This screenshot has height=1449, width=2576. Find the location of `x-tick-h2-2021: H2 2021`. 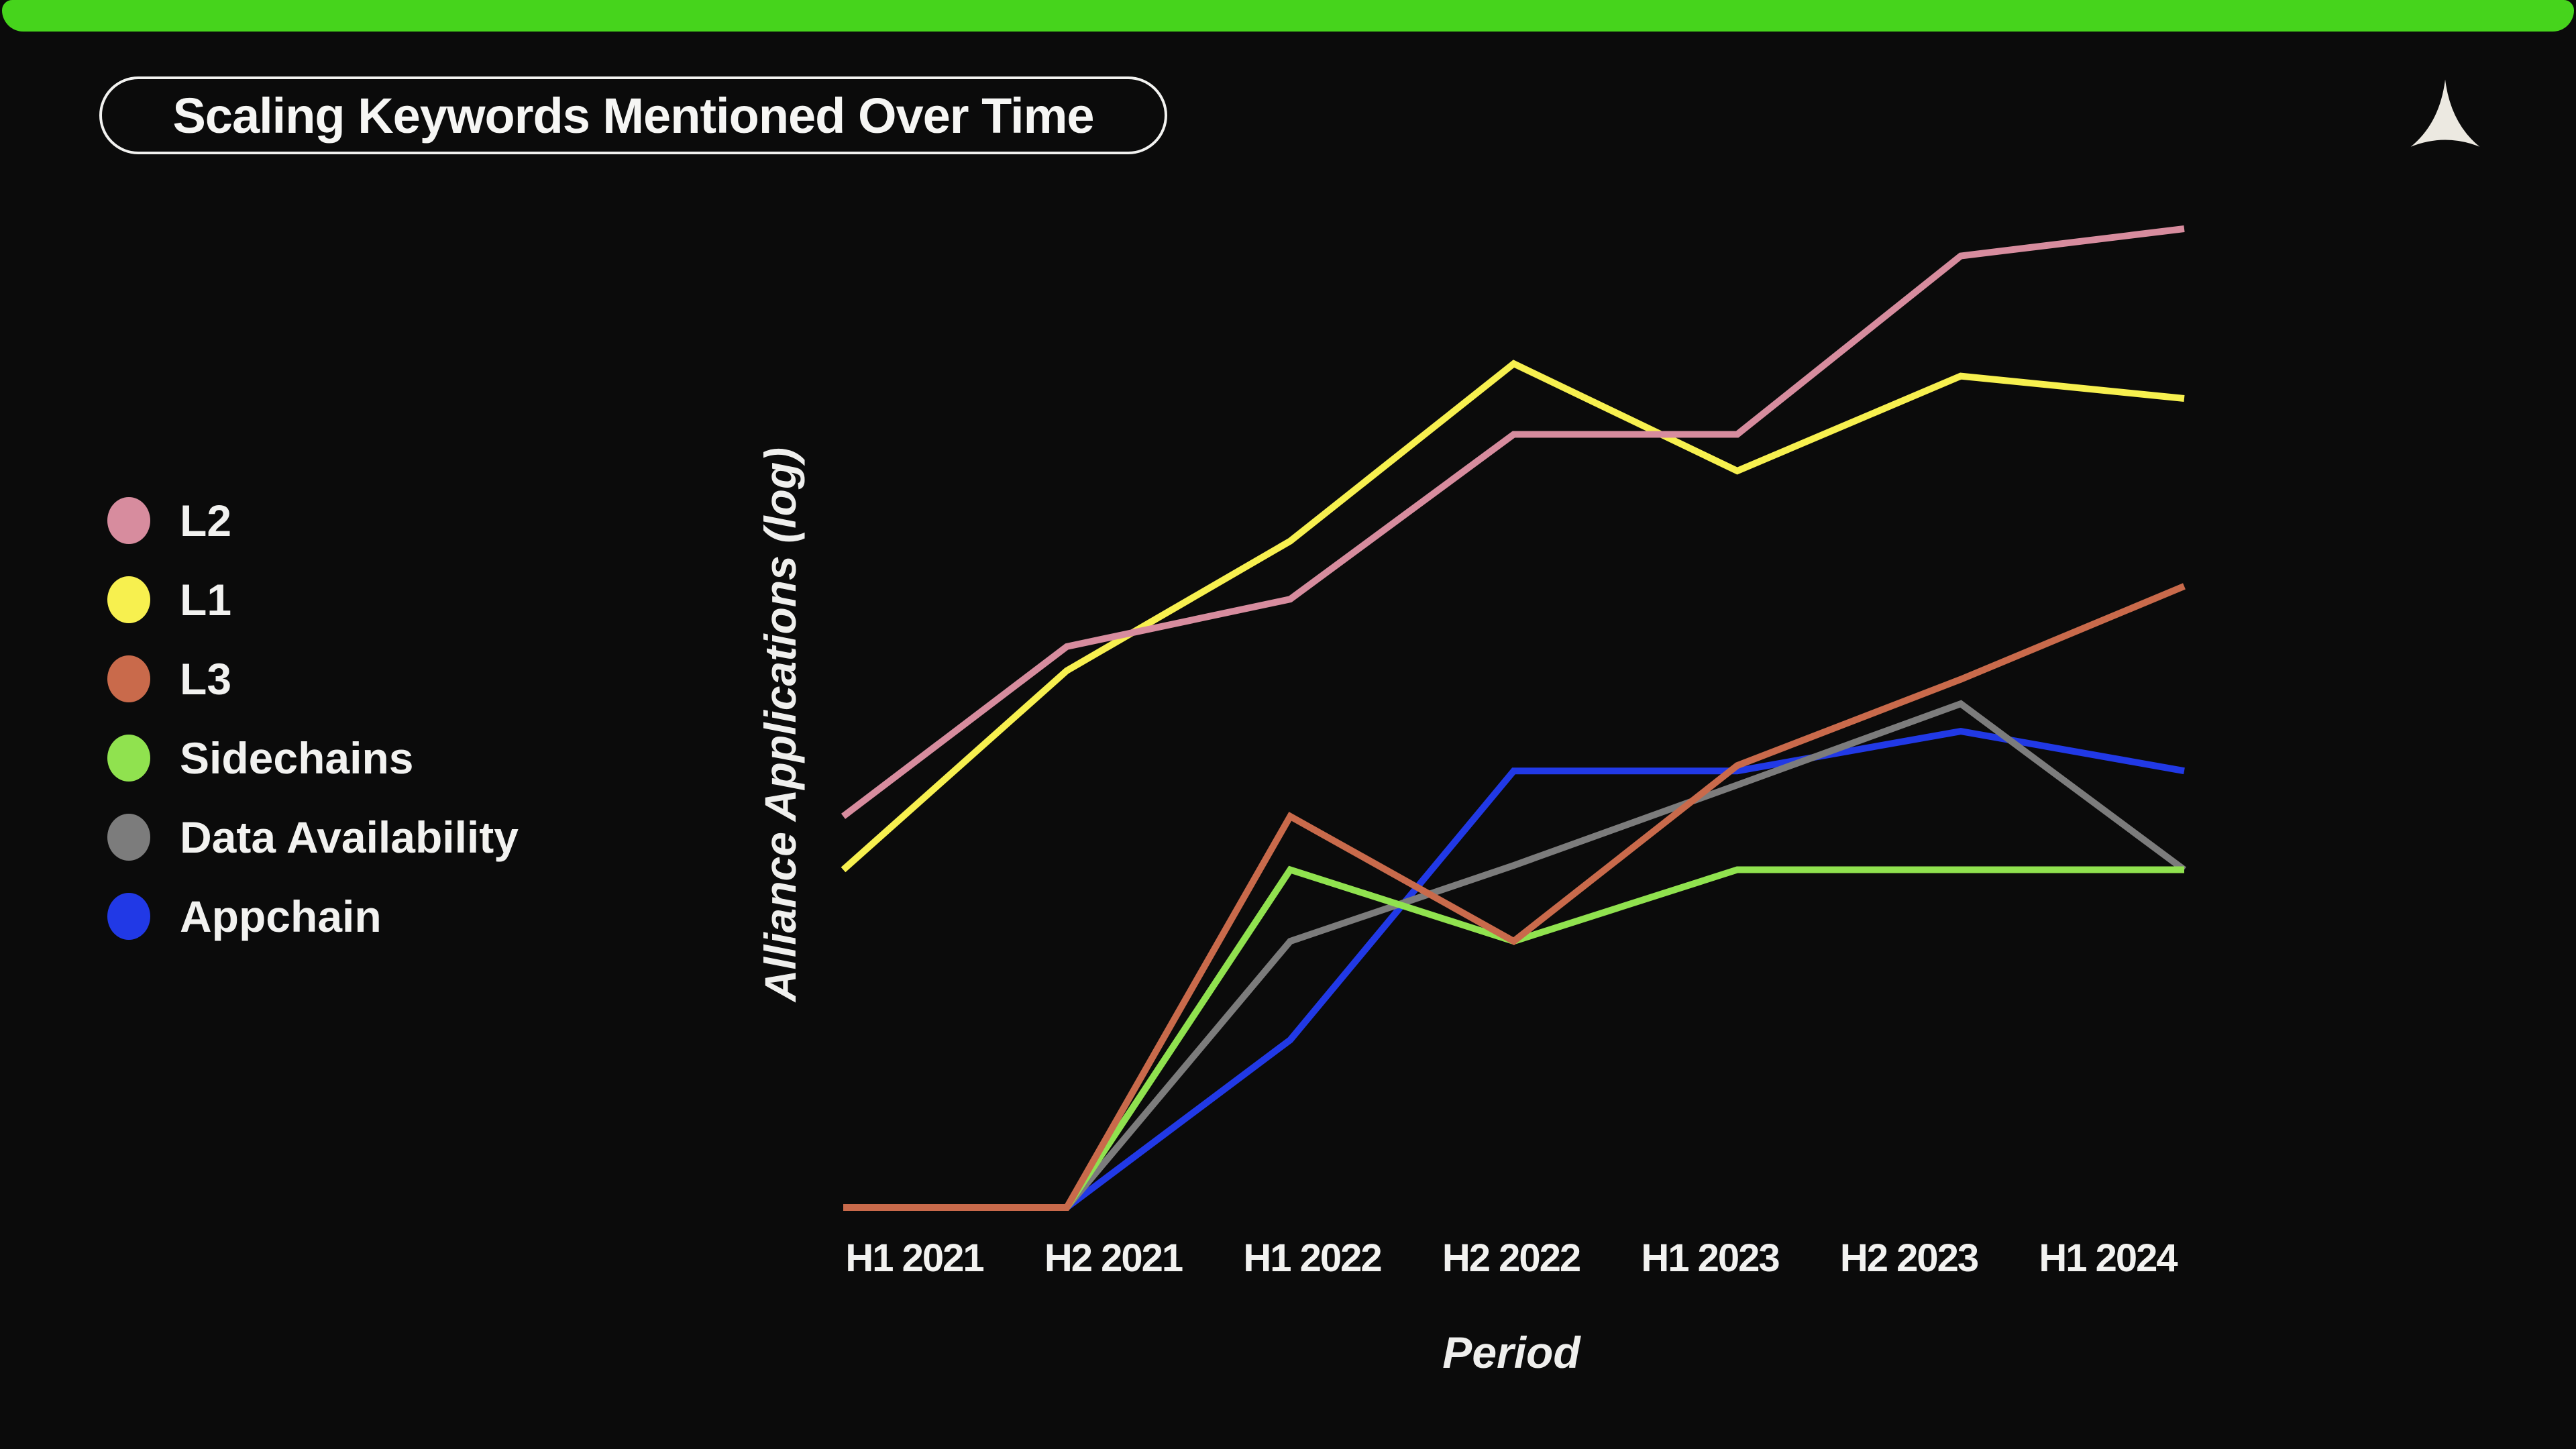

x-tick-h2-2021: H2 2021 is located at coordinates (1113, 1258).